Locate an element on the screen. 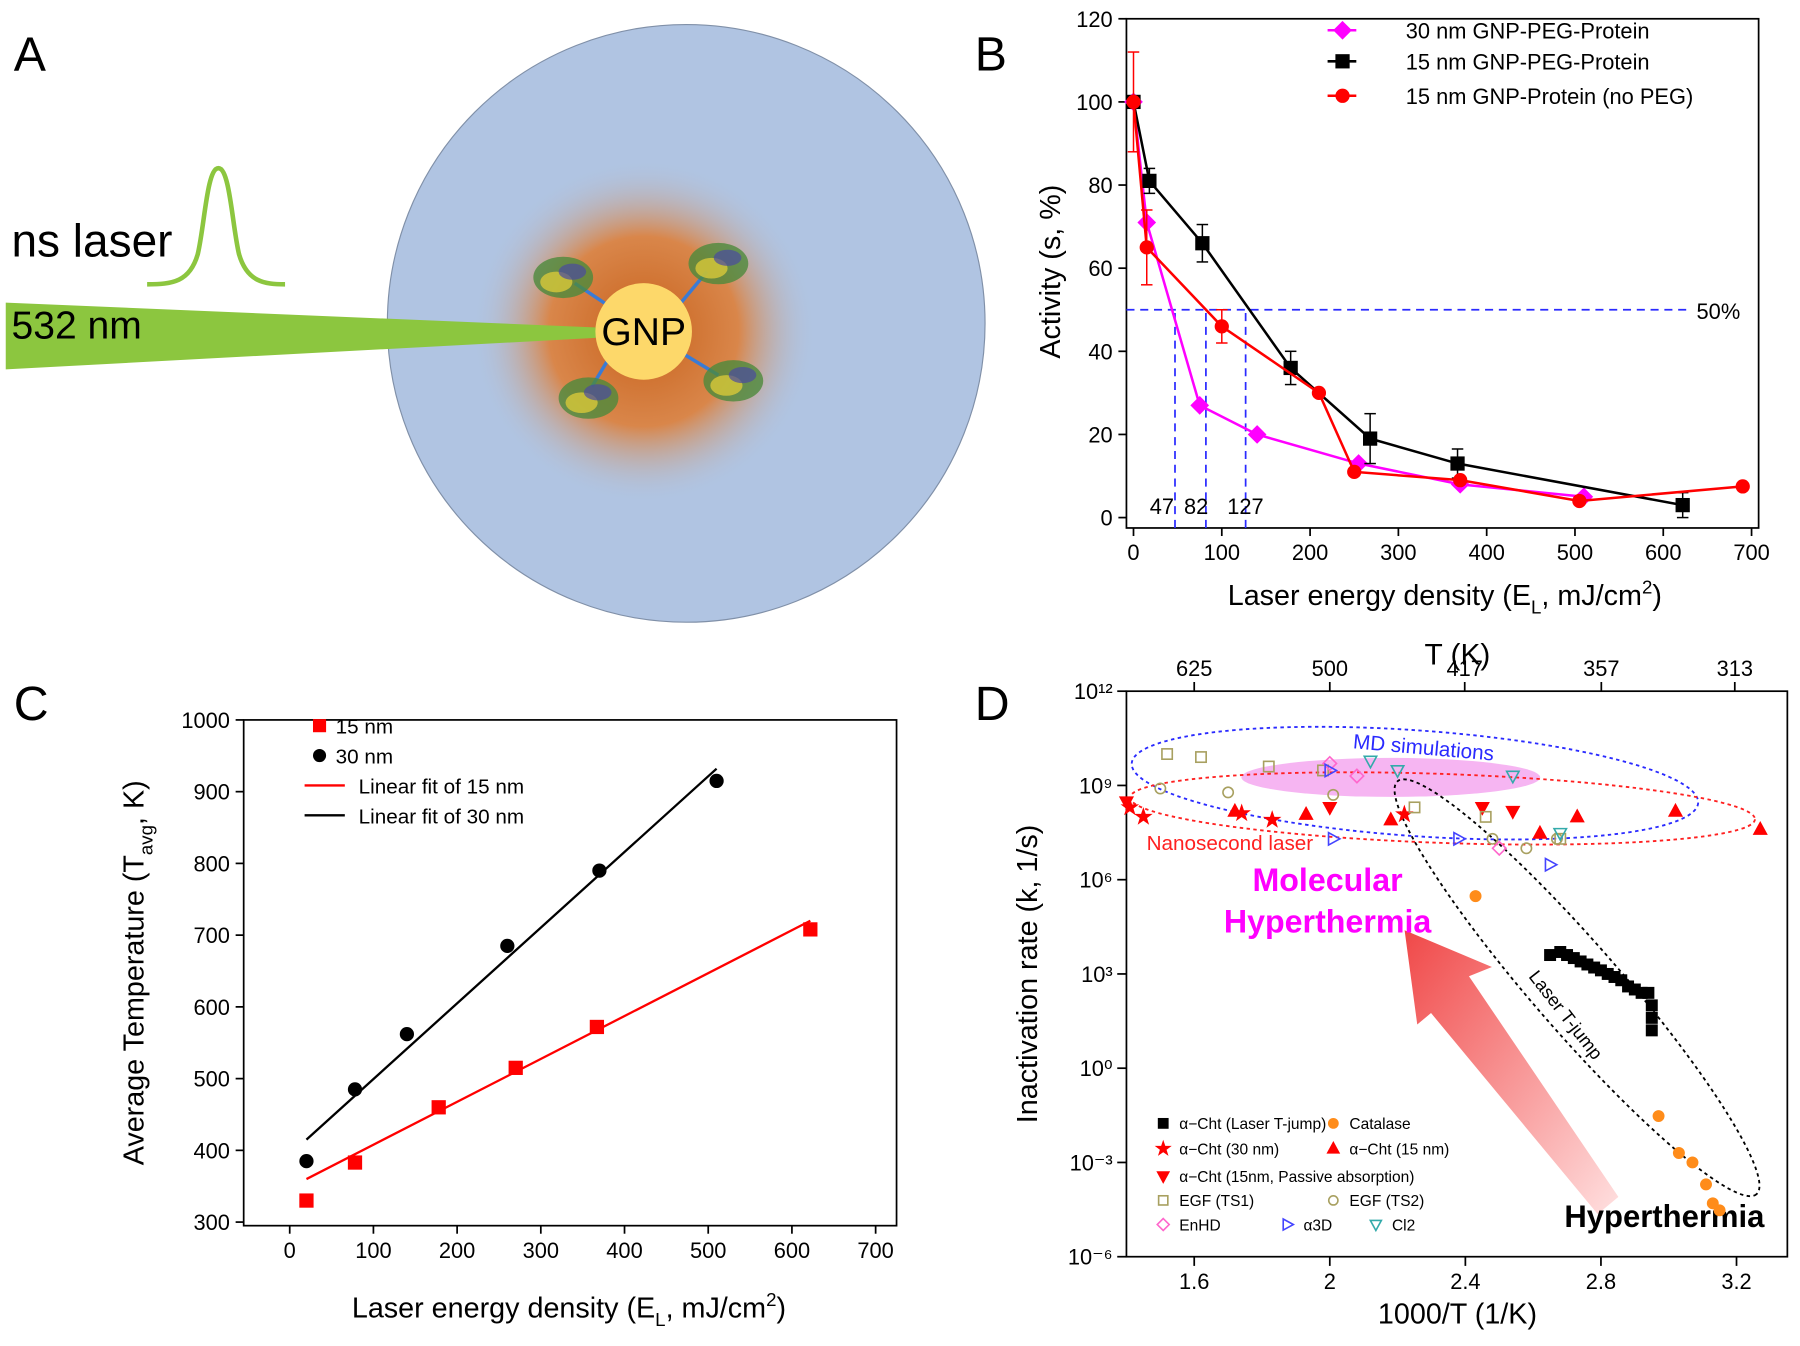 The width and height of the screenshot is (1800, 1346). x-tick-label: 600 is located at coordinates (1663, 552).